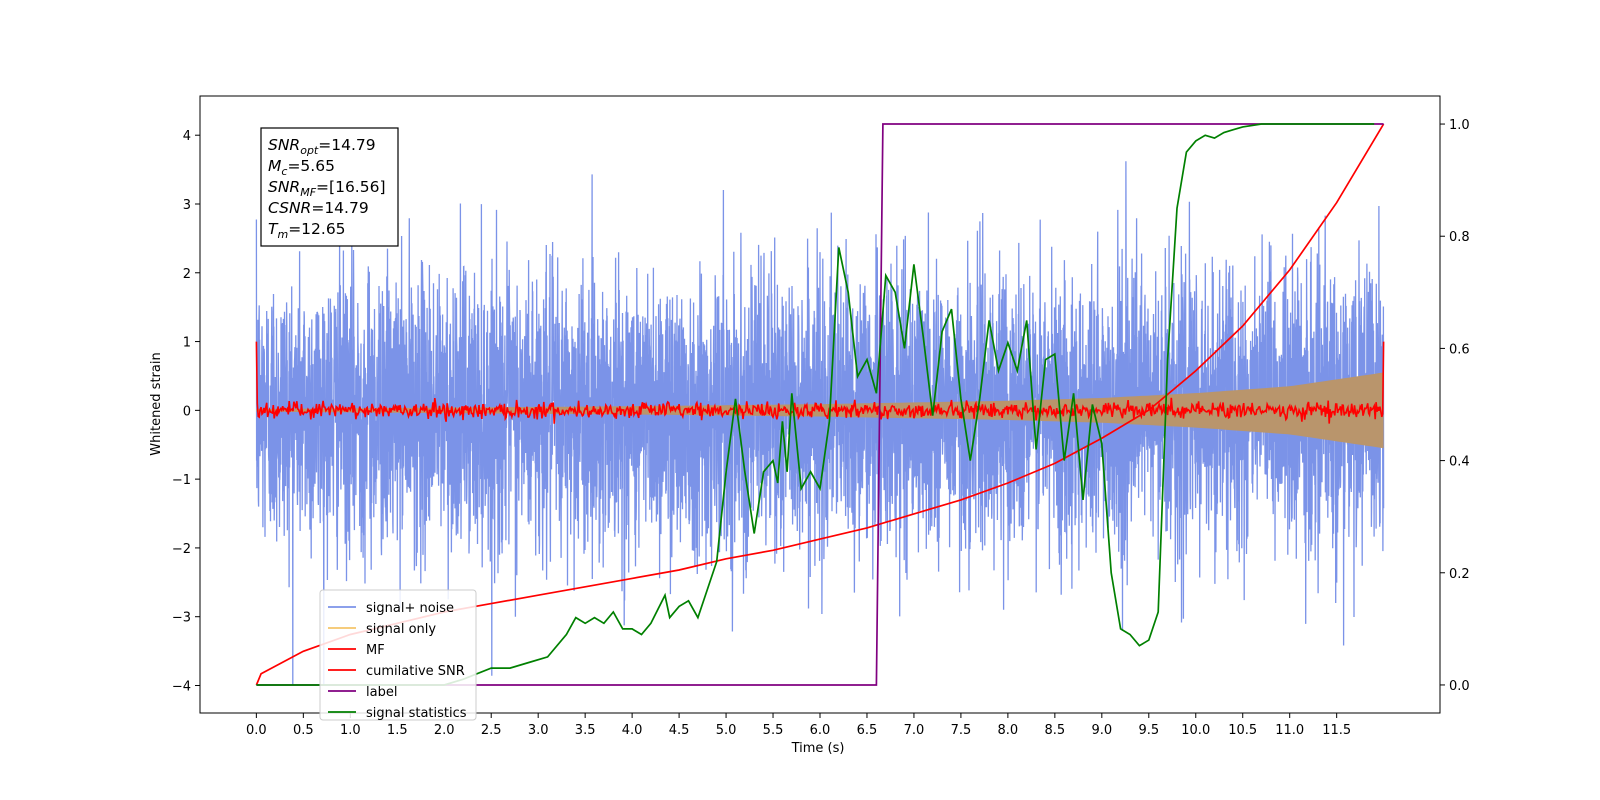  I want to click on x-tick-label: 0.5, so click(303, 730).